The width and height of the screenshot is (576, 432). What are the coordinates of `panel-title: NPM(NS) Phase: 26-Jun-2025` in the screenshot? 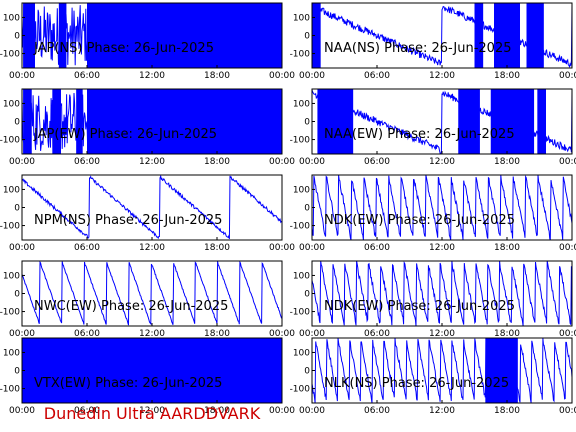 It's located at (128, 220).